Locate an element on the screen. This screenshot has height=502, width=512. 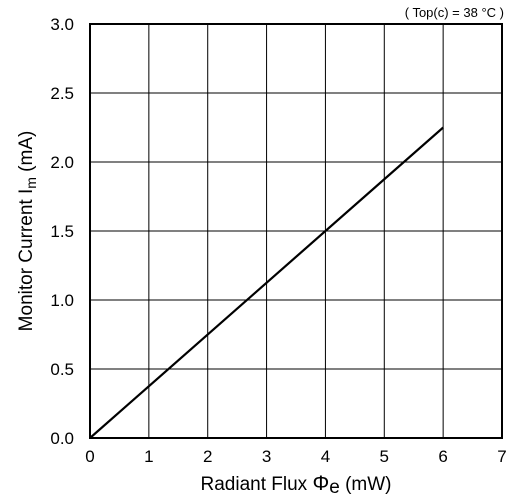
x-tick-label: 6 is located at coordinates (442, 456).